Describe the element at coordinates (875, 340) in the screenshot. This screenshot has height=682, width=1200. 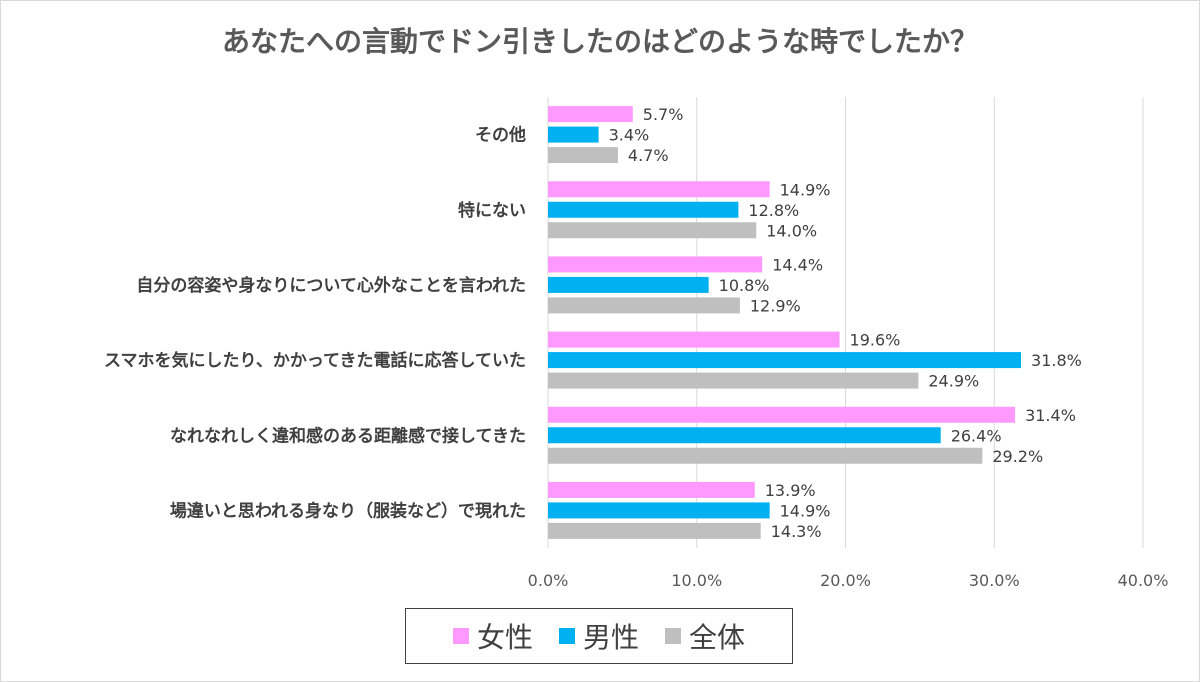
I see `data-label: 19.6%` at that location.